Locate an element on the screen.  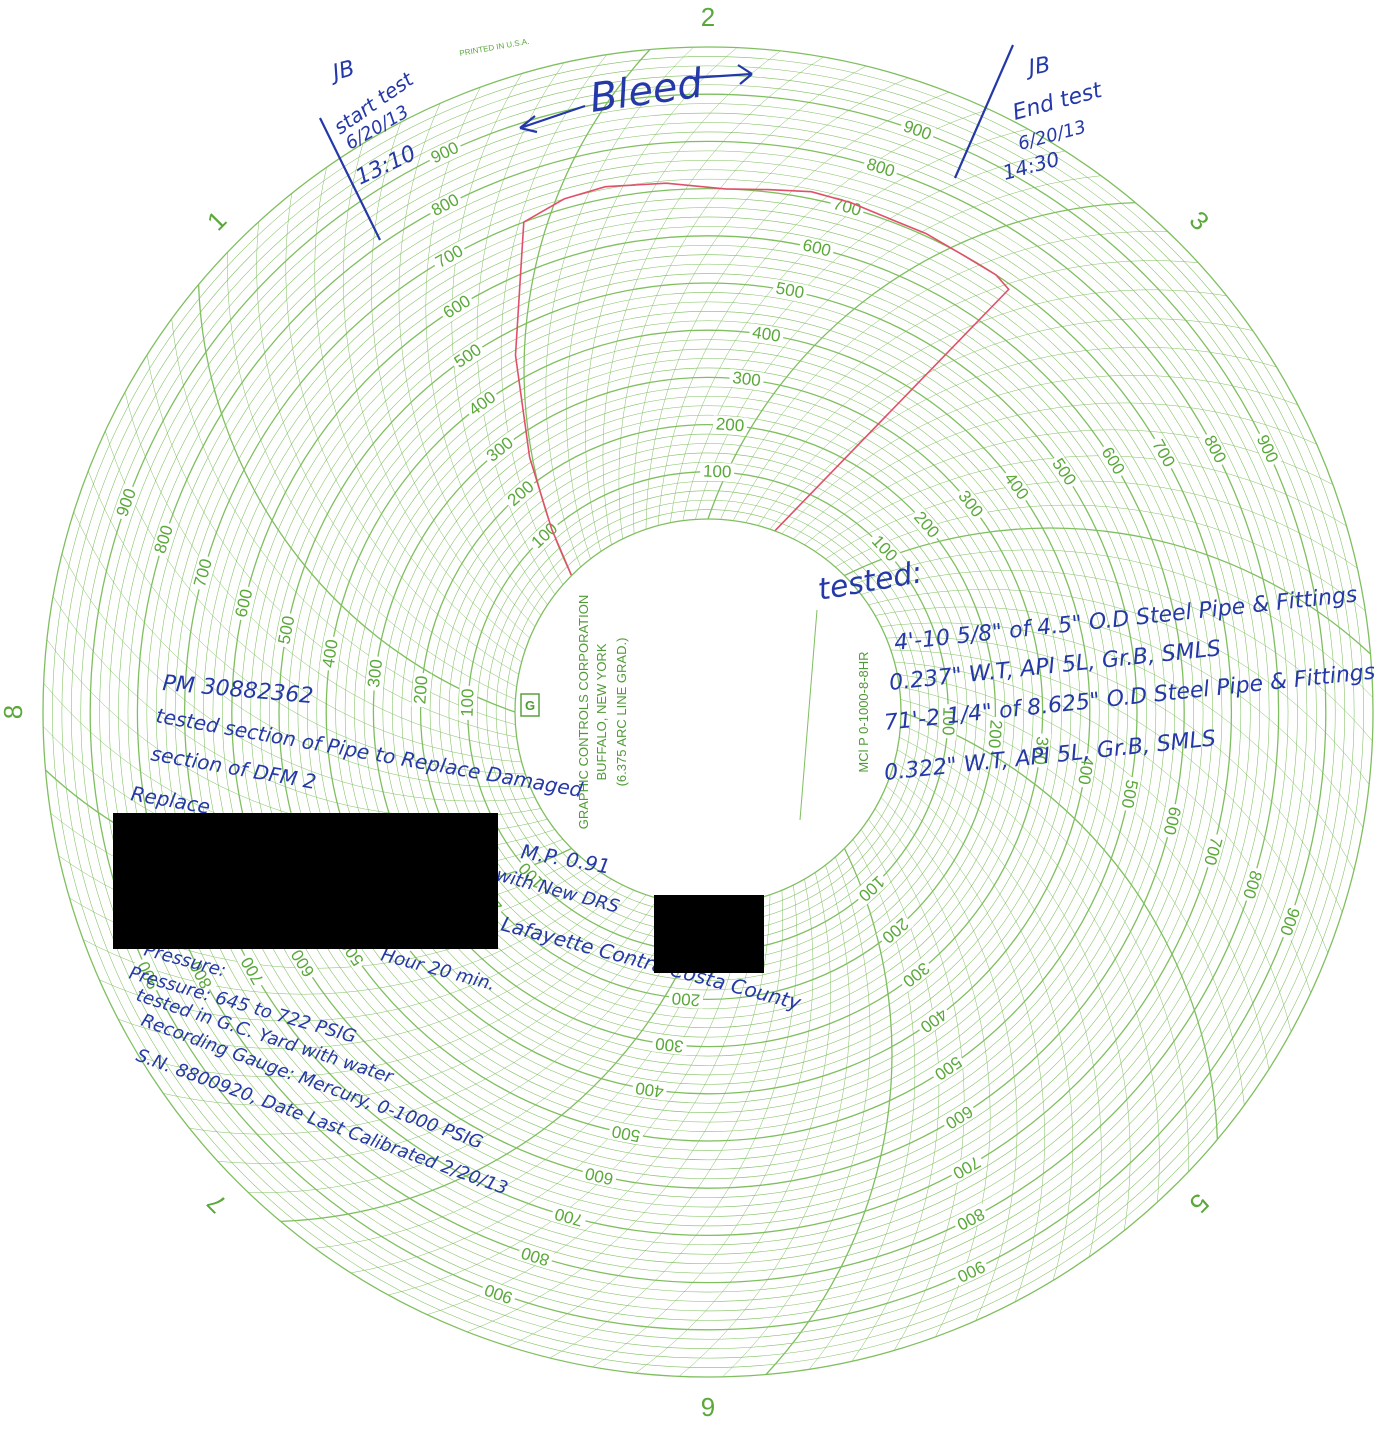
hour-label-1: 1 is located at coordinates (216, 220).